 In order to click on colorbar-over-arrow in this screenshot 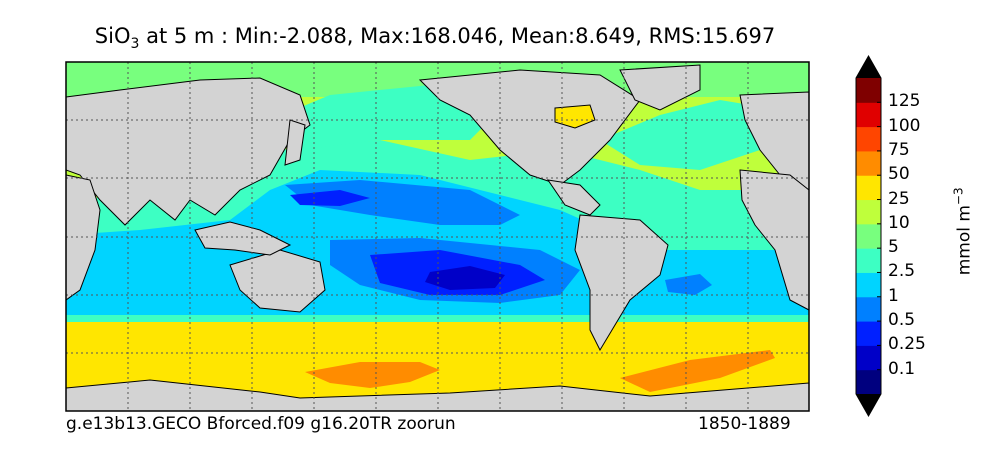, I will do `click(868, 67)`.